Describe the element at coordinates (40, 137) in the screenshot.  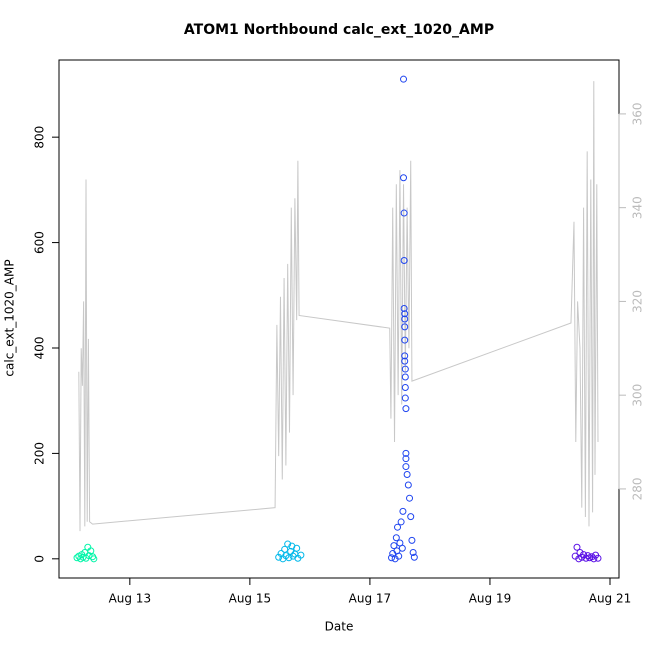
I see `y-tick-label: 800` at that location.